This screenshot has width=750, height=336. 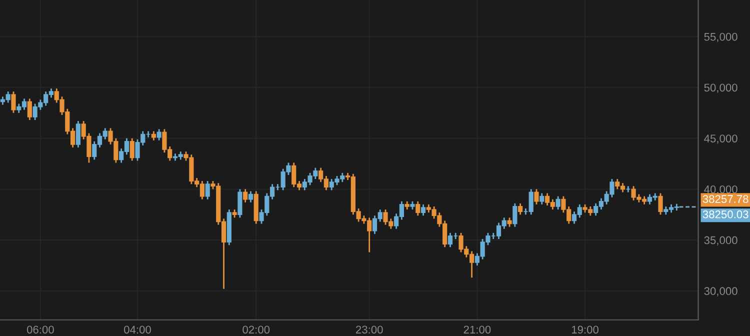 I want to click on y-tick-label: 50,000, so click(x=721, y=88).